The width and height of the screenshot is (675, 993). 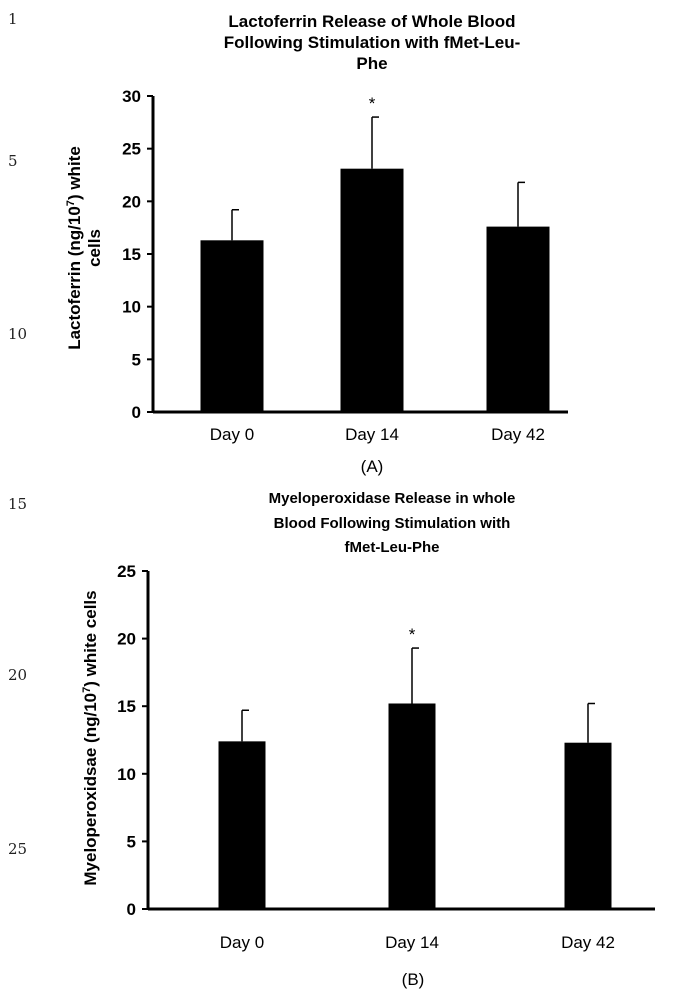 I want to click on y-axis-label-line2: cells, so click(x=94, y=248).